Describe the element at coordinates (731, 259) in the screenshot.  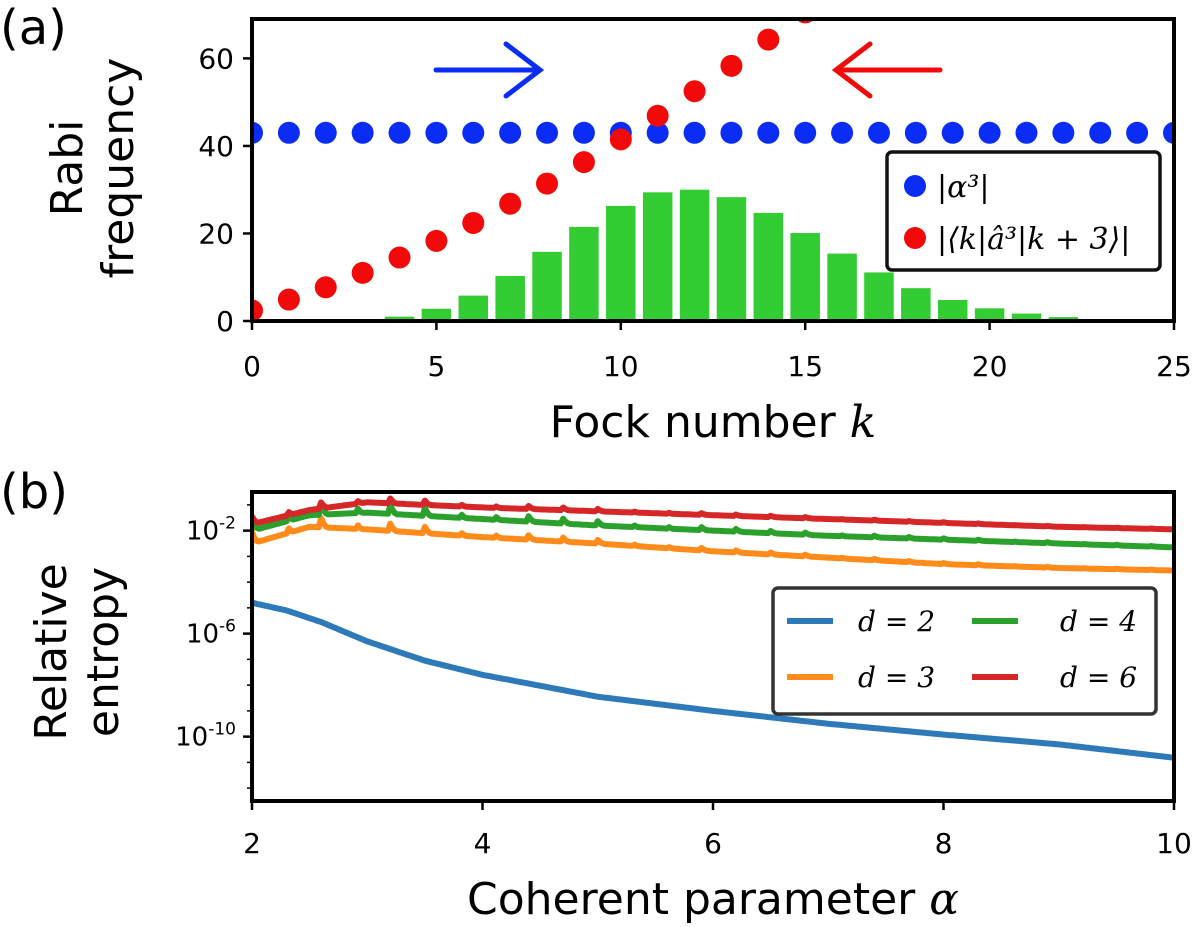
I see `bar-k13` at that location.